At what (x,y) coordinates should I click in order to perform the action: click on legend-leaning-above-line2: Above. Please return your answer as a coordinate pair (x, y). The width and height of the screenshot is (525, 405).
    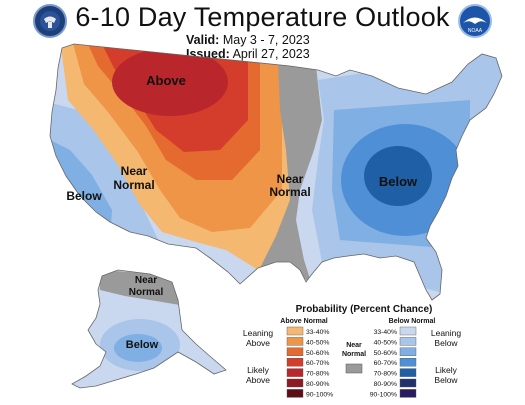
    Looking at the image, I should click on (258, 343).